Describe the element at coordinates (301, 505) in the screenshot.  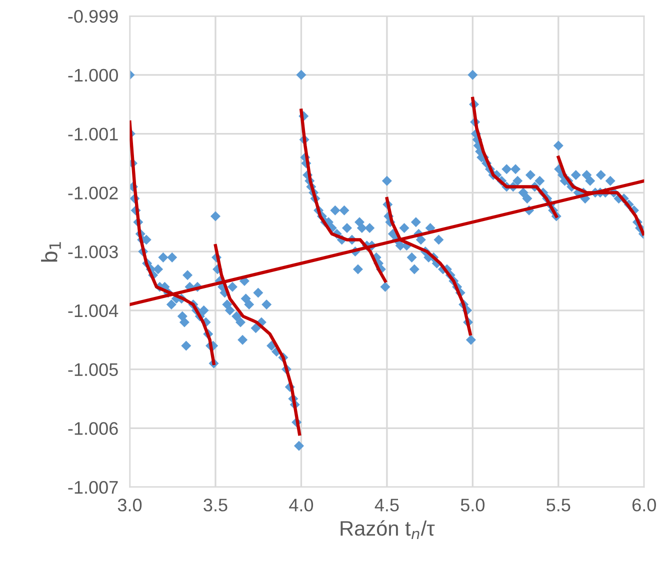
I see `x-tick-label: 4.0` at that location.